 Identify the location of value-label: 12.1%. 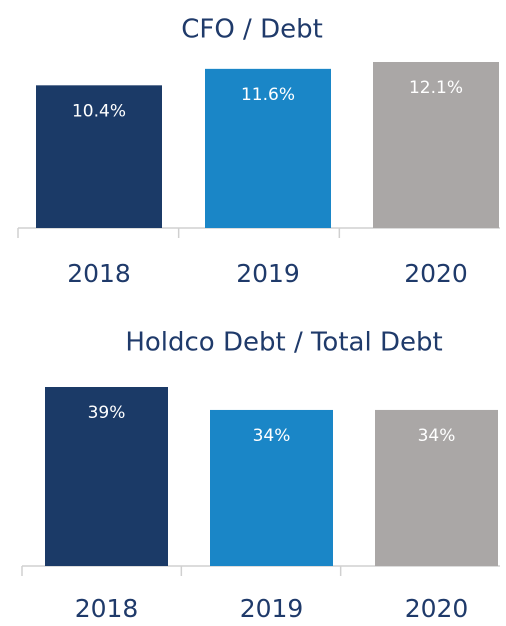
(436, 88).